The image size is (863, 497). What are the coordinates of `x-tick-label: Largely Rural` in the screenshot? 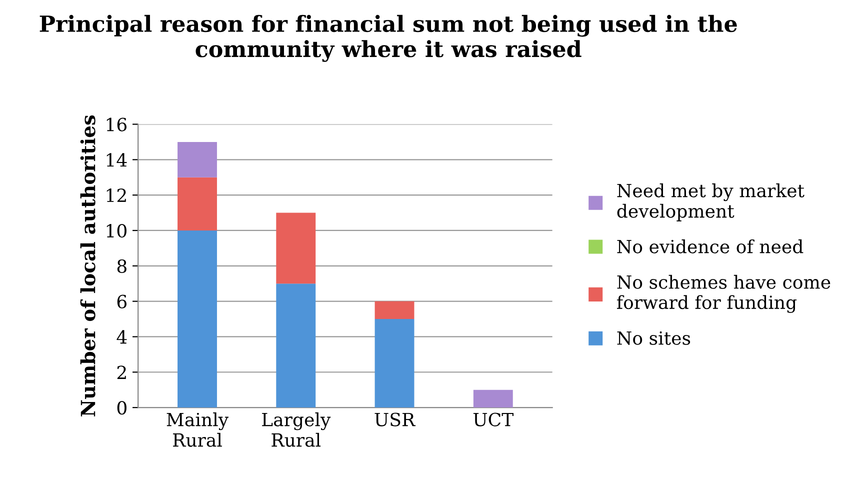 It's located at (296, 429).